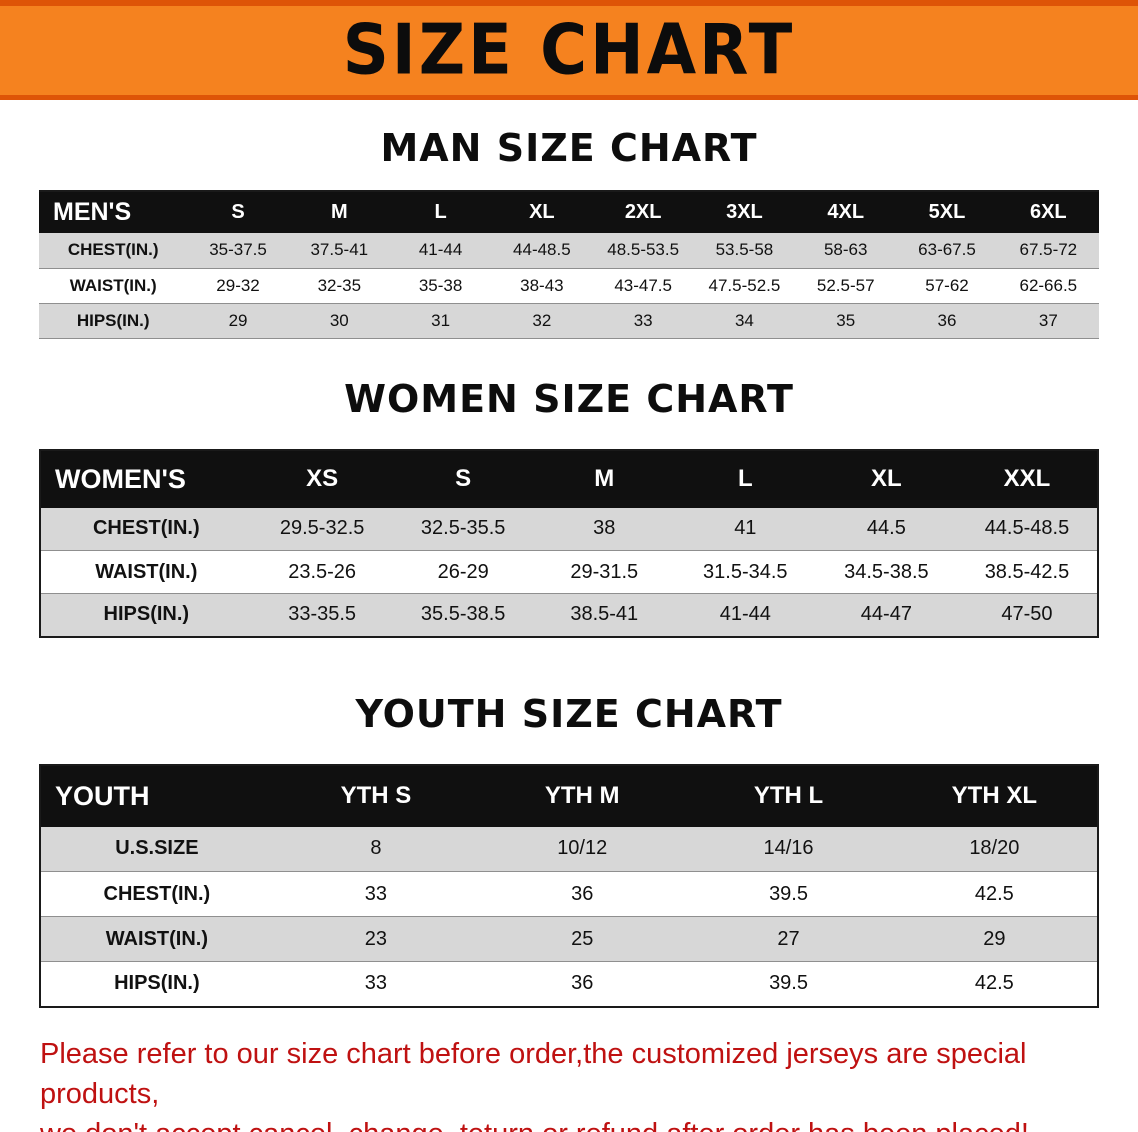 Image resolution: width=1138 pixels, height=1132 pixels. What do you see at coordinates (643, 251) in the screenshot?
I see `size-value-cell: 48.5-53.5` at bounding box center [643, 251].